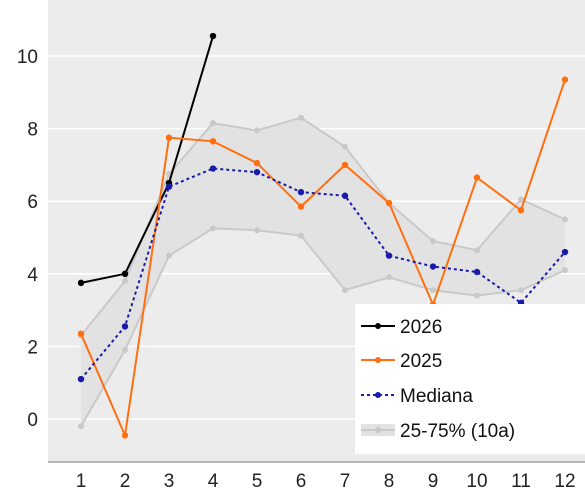  Describe the element at coordinates (32, 202) in the screenshot. I see `y-tick-label: 6` at that location.